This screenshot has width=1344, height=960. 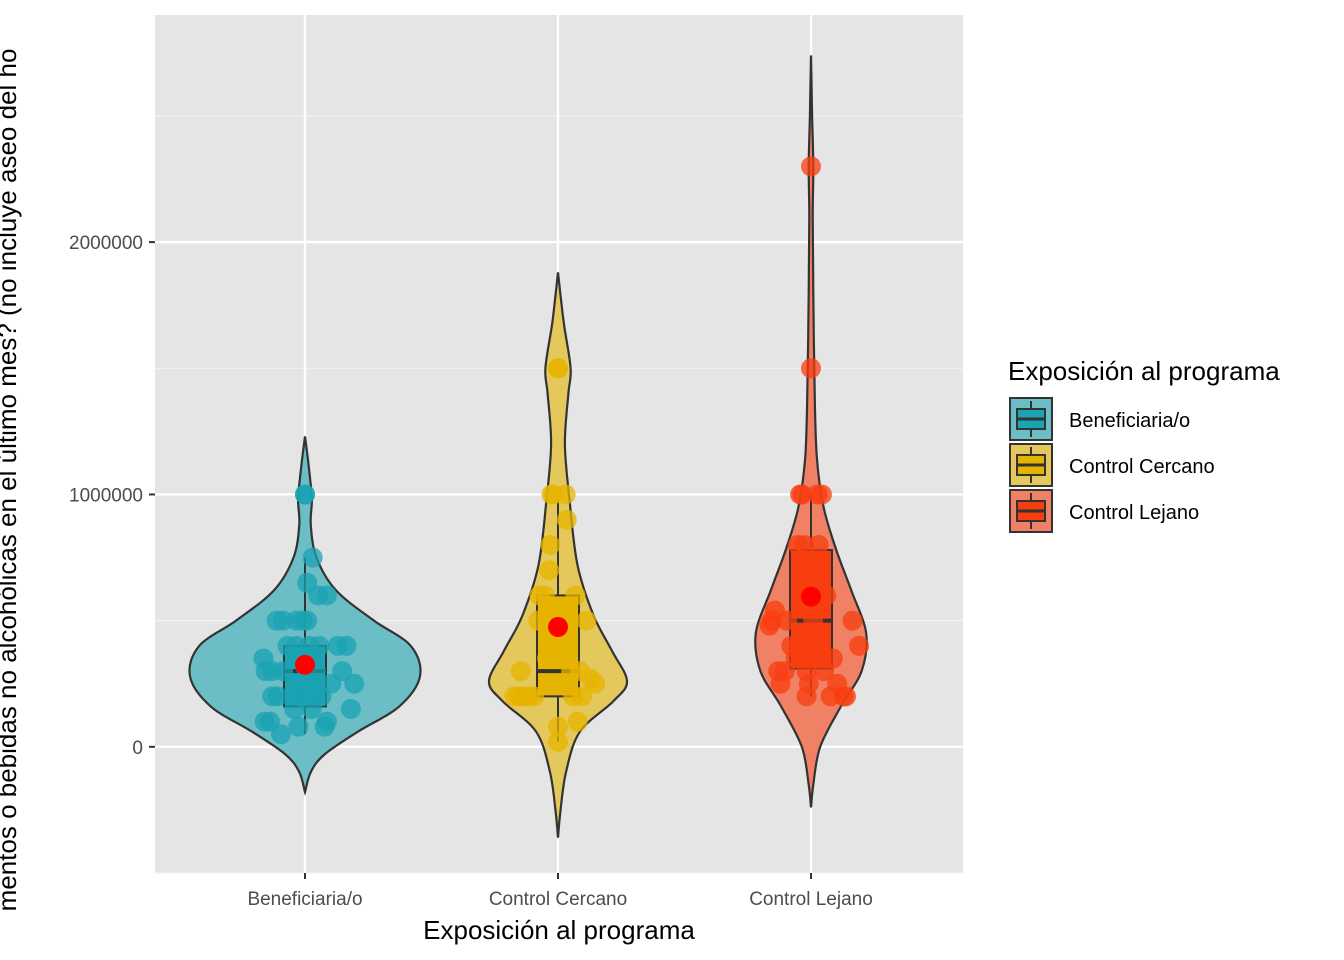 What do you see at coordinates (1142, 467) in the screenshot?
I see `legend-label: Control Cercano` at bounding box center [1142, 467].